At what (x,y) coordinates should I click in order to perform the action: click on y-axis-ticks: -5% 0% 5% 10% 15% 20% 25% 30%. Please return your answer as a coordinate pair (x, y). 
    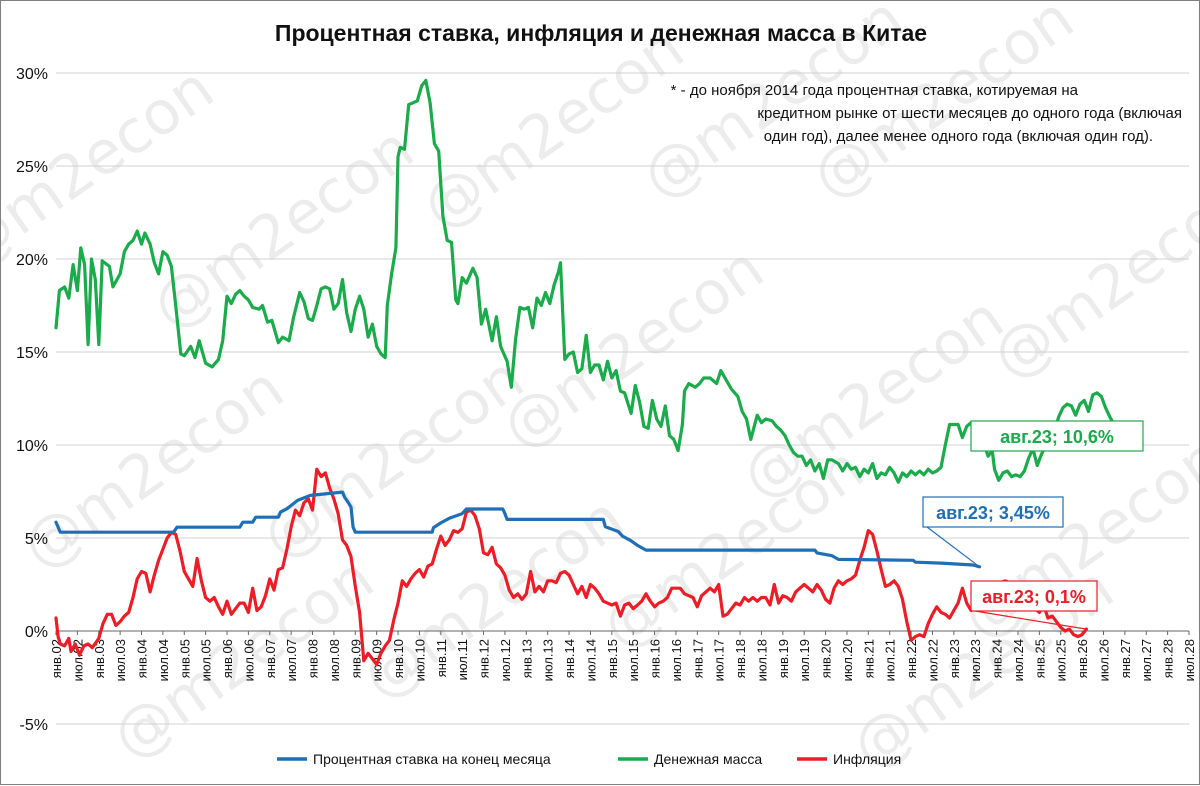
    Looking at the image, I should click on (32, 400).